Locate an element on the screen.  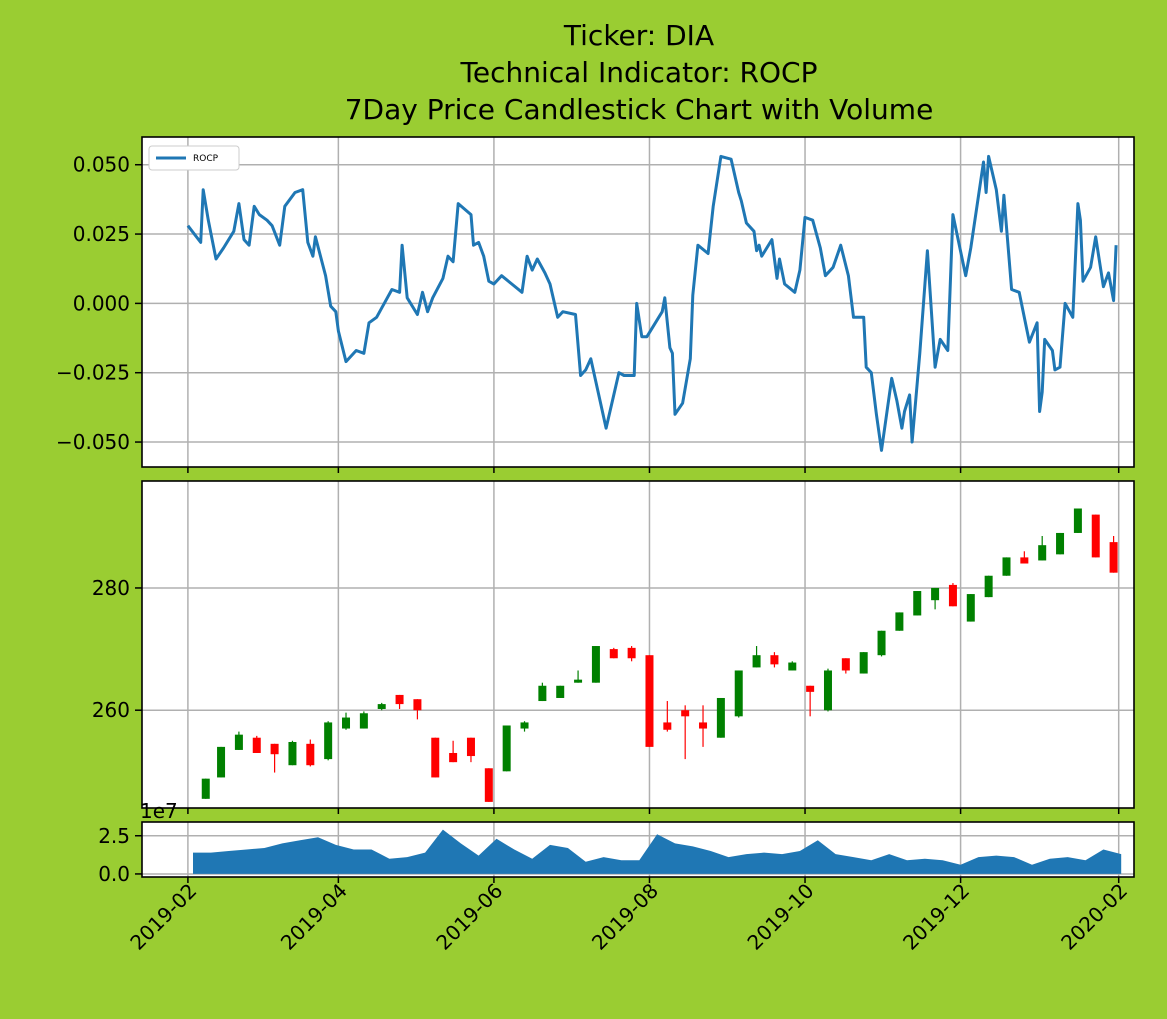
x-tick-label: 2019-02 is located at coordinates (163, 917).